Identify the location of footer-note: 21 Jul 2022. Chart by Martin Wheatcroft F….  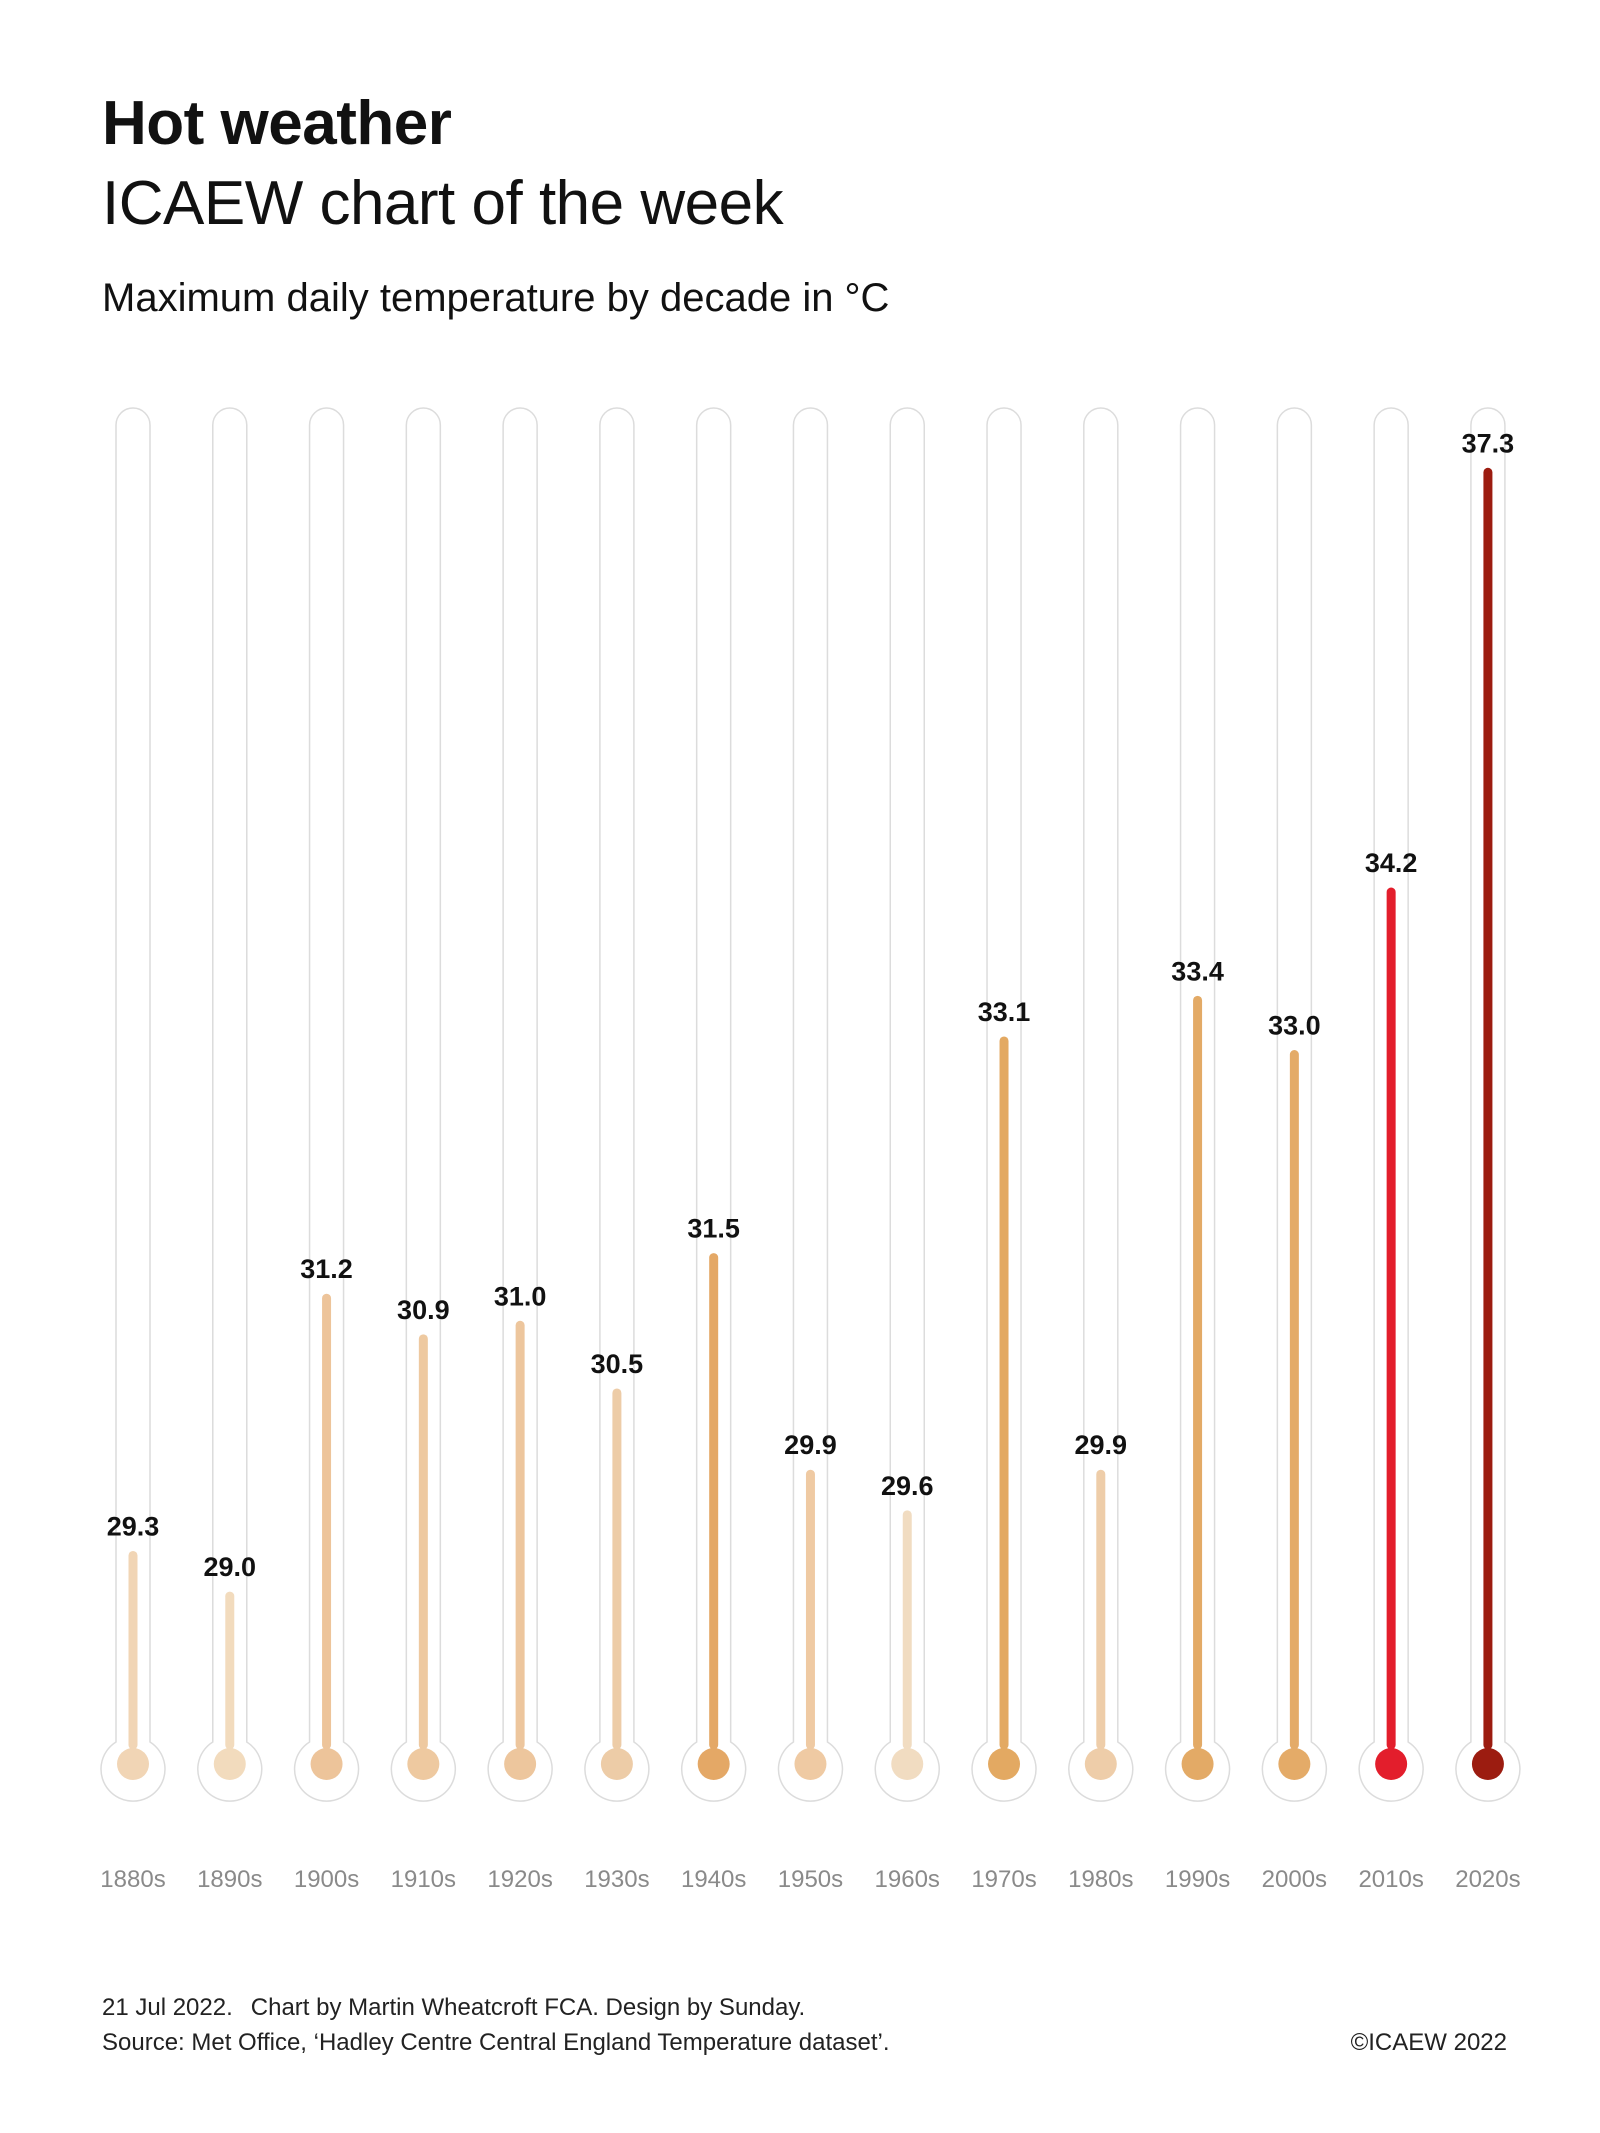
(453, 2008).